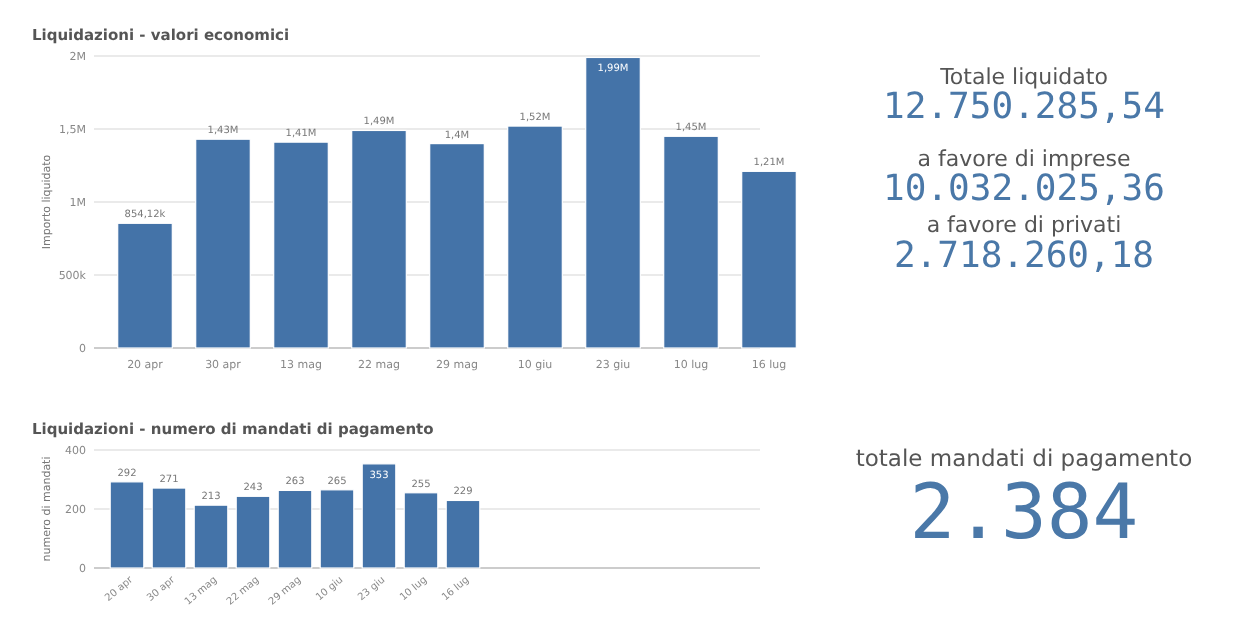  What do you see at coordinates (1024, 512) in the screenshot?
I see `text: 2.384` at bounding box center [1024, 512].